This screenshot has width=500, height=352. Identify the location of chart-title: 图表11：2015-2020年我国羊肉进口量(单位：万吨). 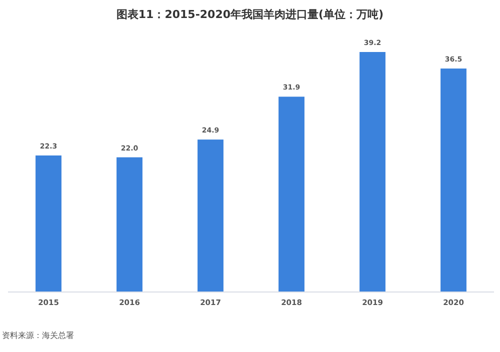
(250, 14).